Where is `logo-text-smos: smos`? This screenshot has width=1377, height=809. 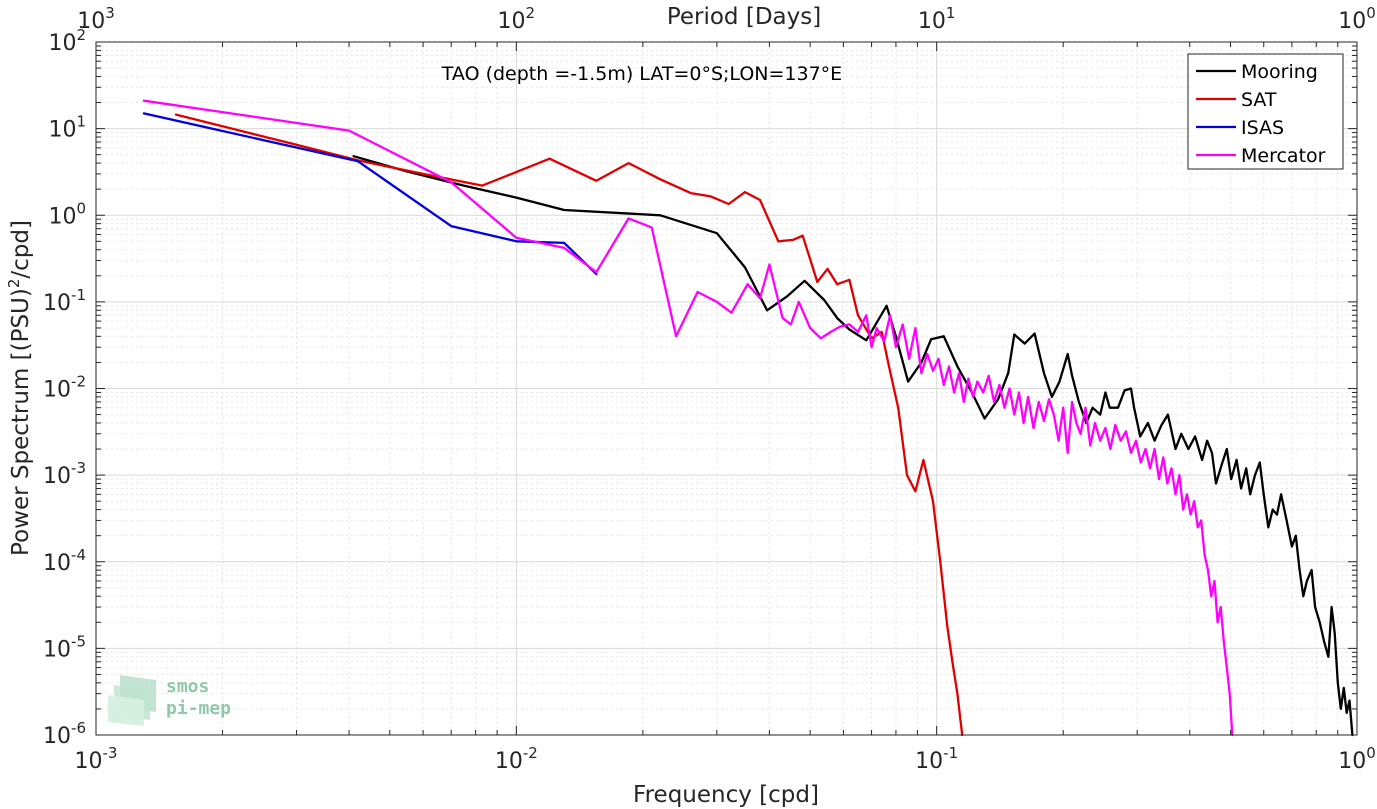
logo-text-smos: smos is located at coordinates (187, 686).